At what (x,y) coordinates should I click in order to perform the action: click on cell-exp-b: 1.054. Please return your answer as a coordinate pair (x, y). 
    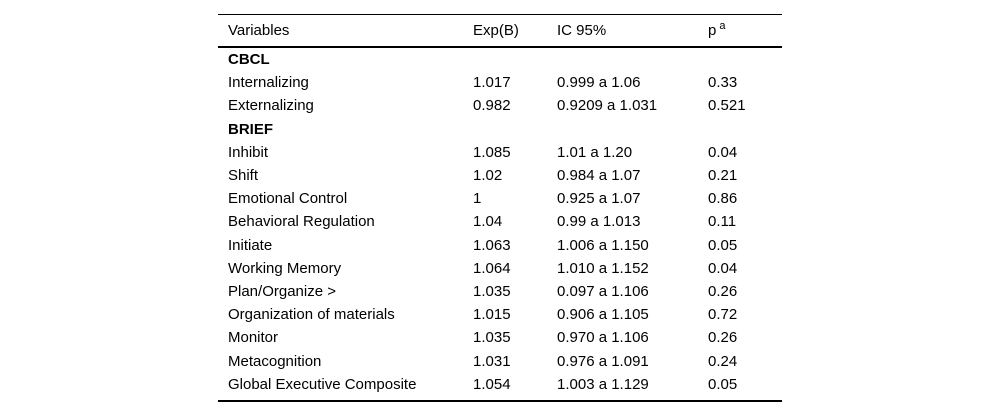
    Looking at the image, I should click on (492, 384).